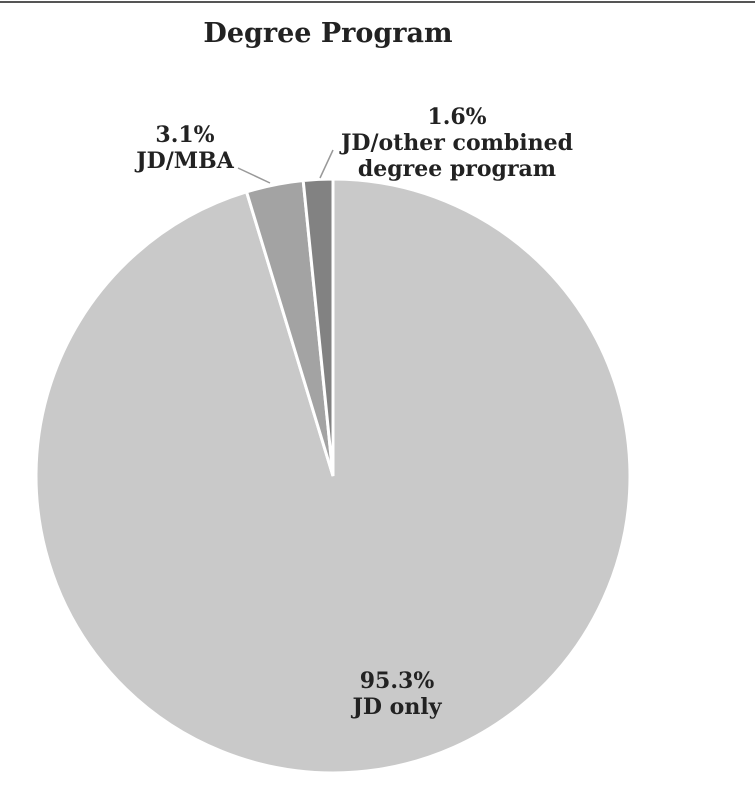 Image resolution: width=755 pixels, height=789 pixels. What do you see at coordinates (185, 135) in the screenshot?
I see `value-label: 3.1%` at bounding box center [185, 135].